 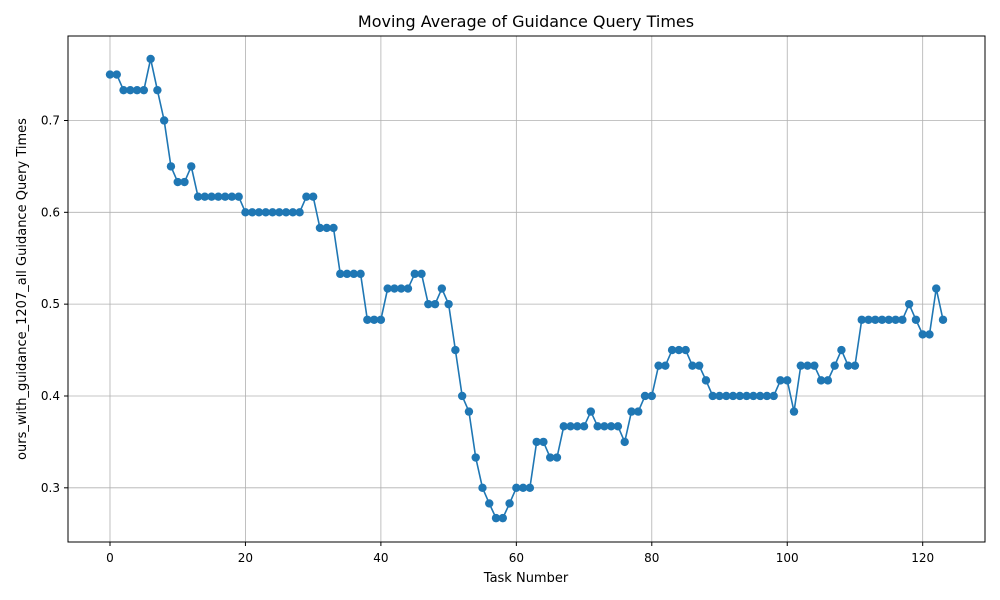 What do you see at coordinates (526, 21) in the screenshot?
I see `chart-title: Moving Average of Guidance Query Times` at bounding box center [526, 21].